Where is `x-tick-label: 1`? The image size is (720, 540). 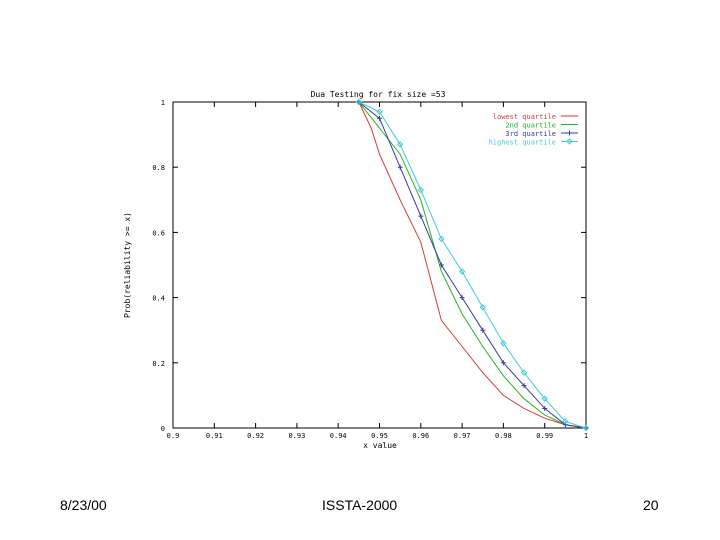
x-tick-label: 1 is located at coordinates (586, 436).